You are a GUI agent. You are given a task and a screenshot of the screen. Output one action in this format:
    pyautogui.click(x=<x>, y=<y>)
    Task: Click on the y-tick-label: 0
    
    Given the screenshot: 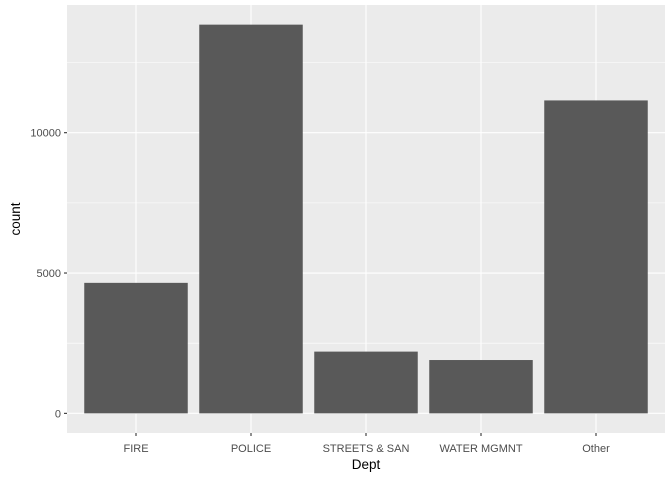 What is the action you would take?
    pyautogui.click(x=58, y=414)
    